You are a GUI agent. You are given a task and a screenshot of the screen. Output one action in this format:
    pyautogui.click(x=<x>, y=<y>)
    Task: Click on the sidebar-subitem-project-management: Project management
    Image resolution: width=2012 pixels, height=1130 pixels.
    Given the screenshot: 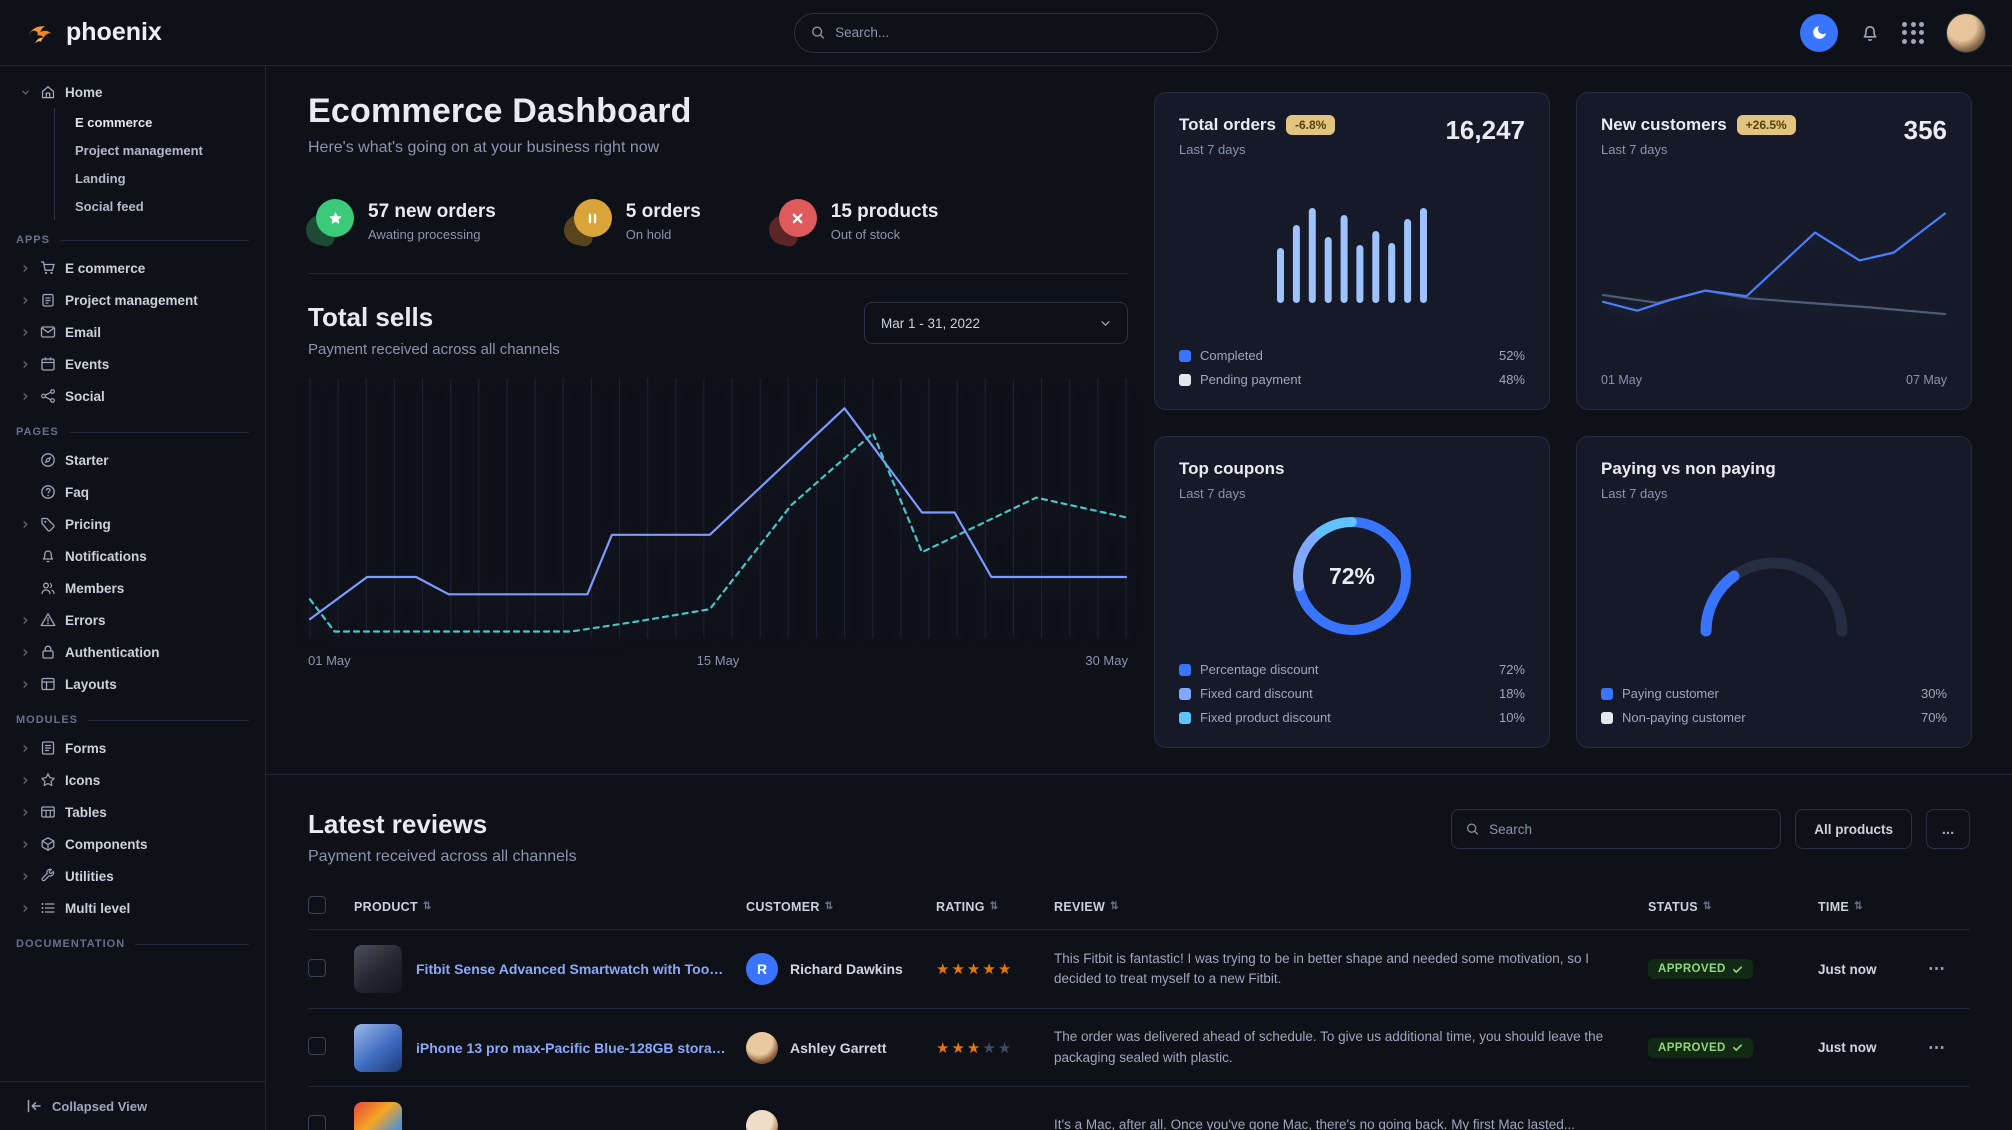 What is the action you would take?
    pyautogui.click(x=139, y=150)
    